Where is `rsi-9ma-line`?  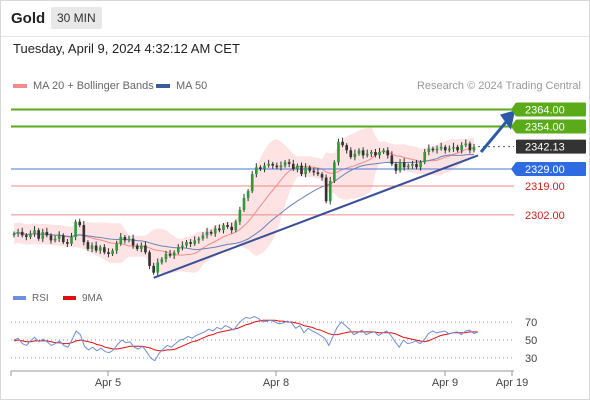 rsi-9ma-line is located at coordinates (245, 335).